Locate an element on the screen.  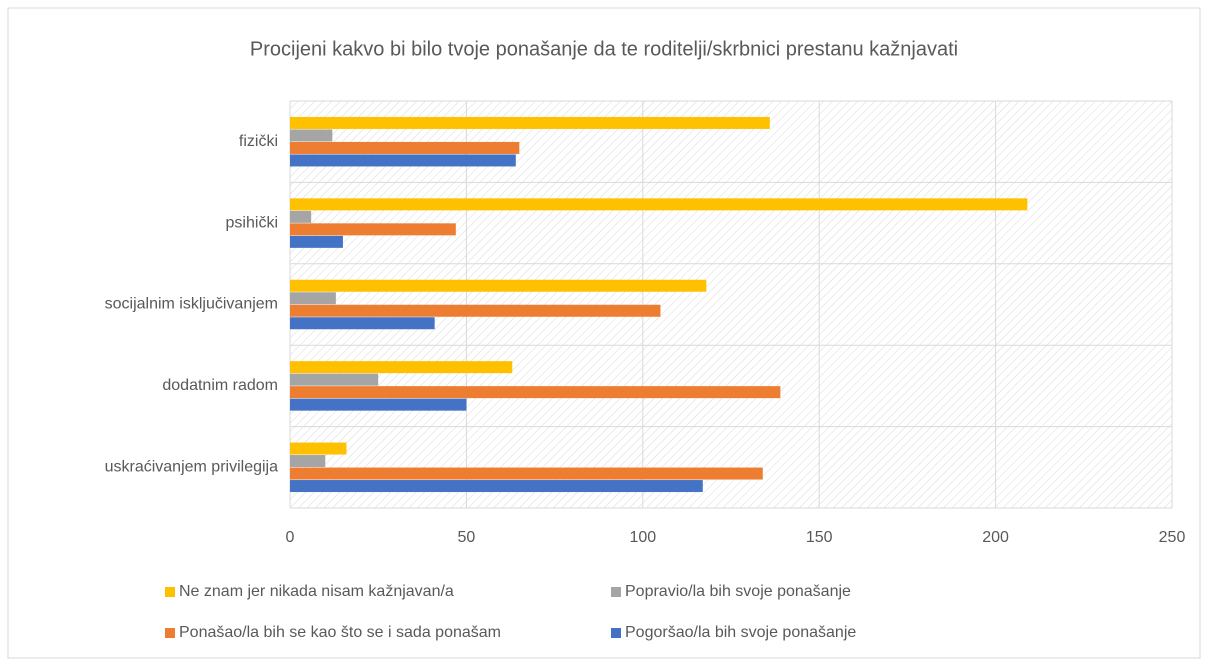
y-tick-label: psihički is located at coordinates (252, 222).